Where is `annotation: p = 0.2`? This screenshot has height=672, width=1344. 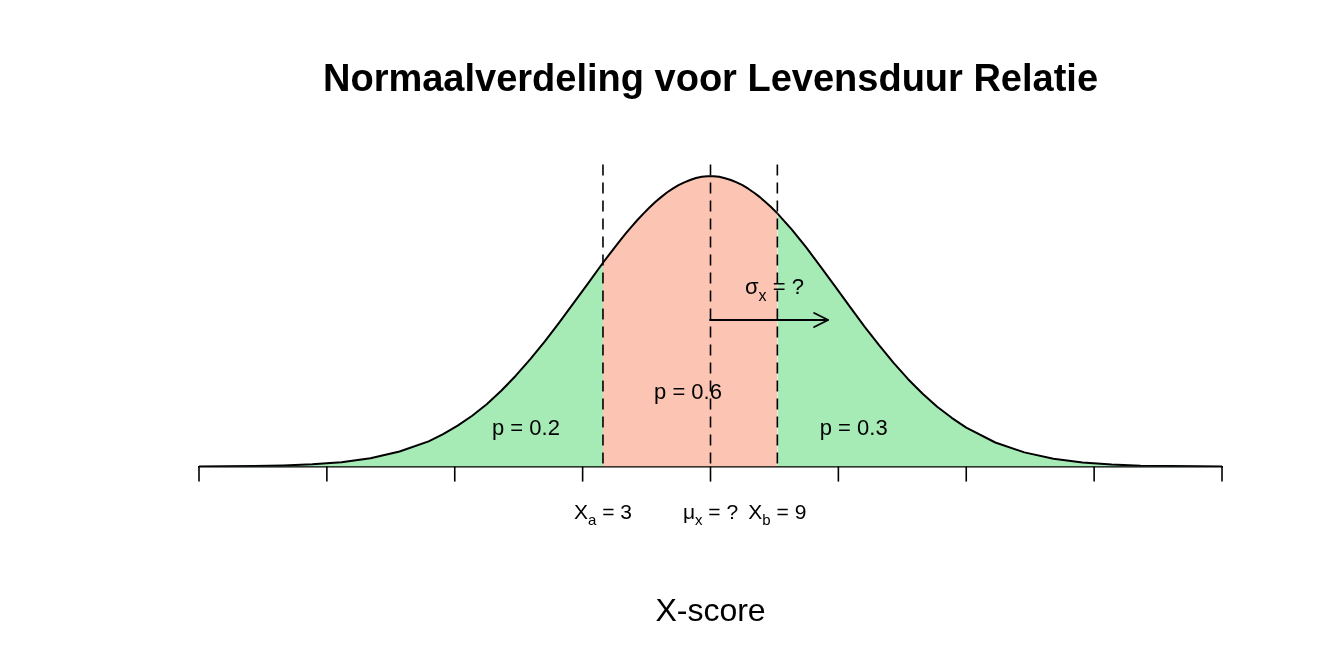
annotation: p = 0.2 is located at coordinates (526, 428).